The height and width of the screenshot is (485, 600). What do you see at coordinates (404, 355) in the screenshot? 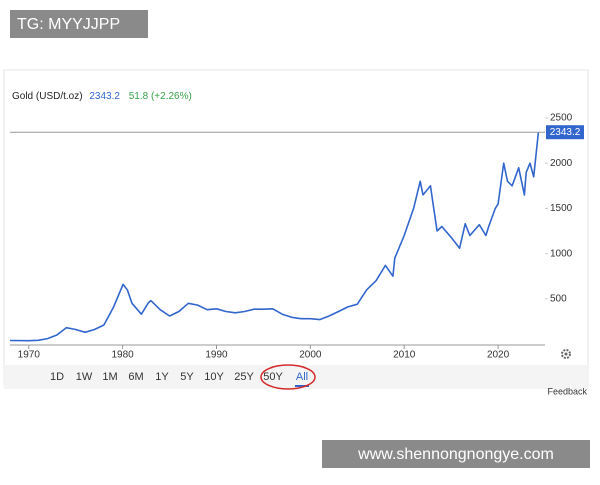
I see `x-tick-label: 2010` at bounding box center [404, 355].